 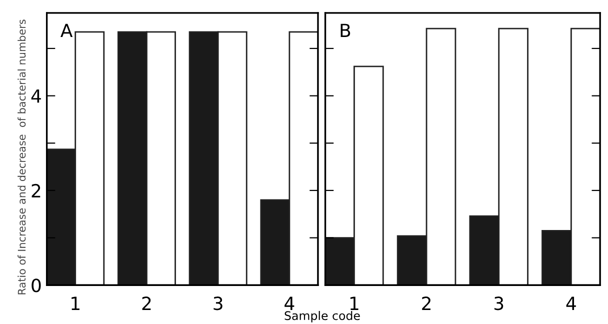 What do you see at coordinates (322, 316) in the screenshot?
I see `x-axis-title: Sample code` at bounding box center [322, 316].